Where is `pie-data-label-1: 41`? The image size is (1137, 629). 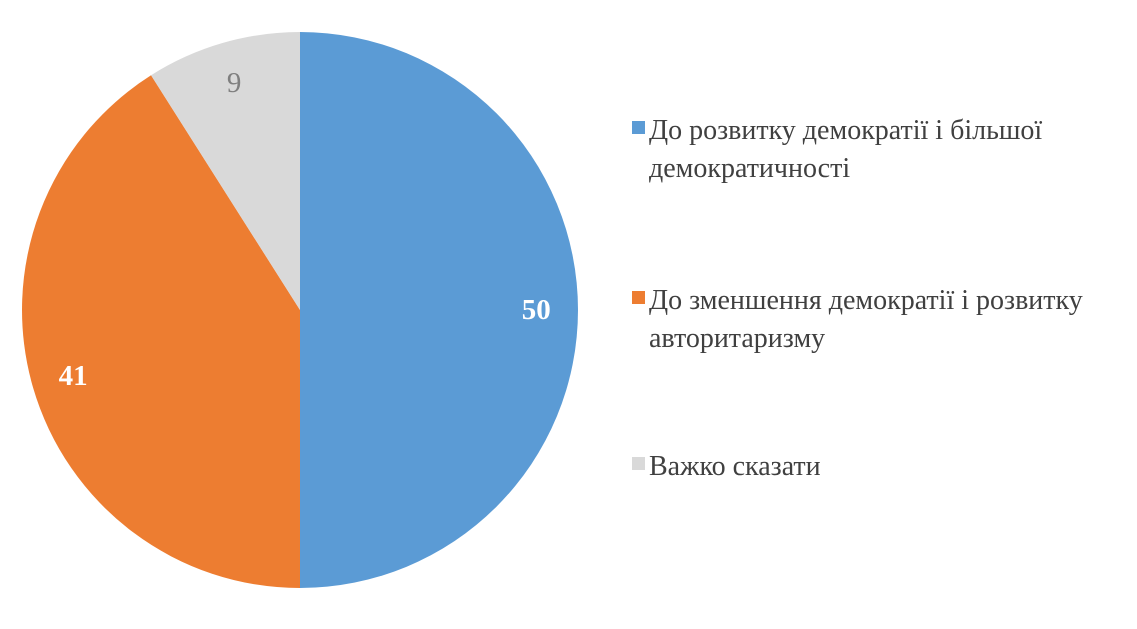
pie-data-label-1: 41 is located at coordinates (73, 376).